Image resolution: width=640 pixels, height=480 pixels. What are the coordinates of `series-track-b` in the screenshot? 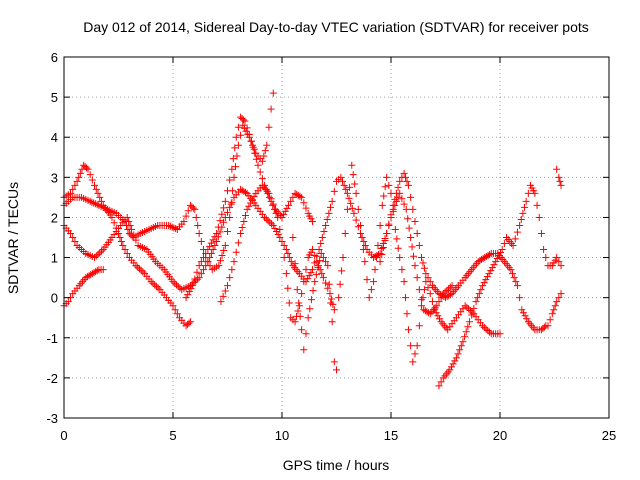 It's located at (168, 181).